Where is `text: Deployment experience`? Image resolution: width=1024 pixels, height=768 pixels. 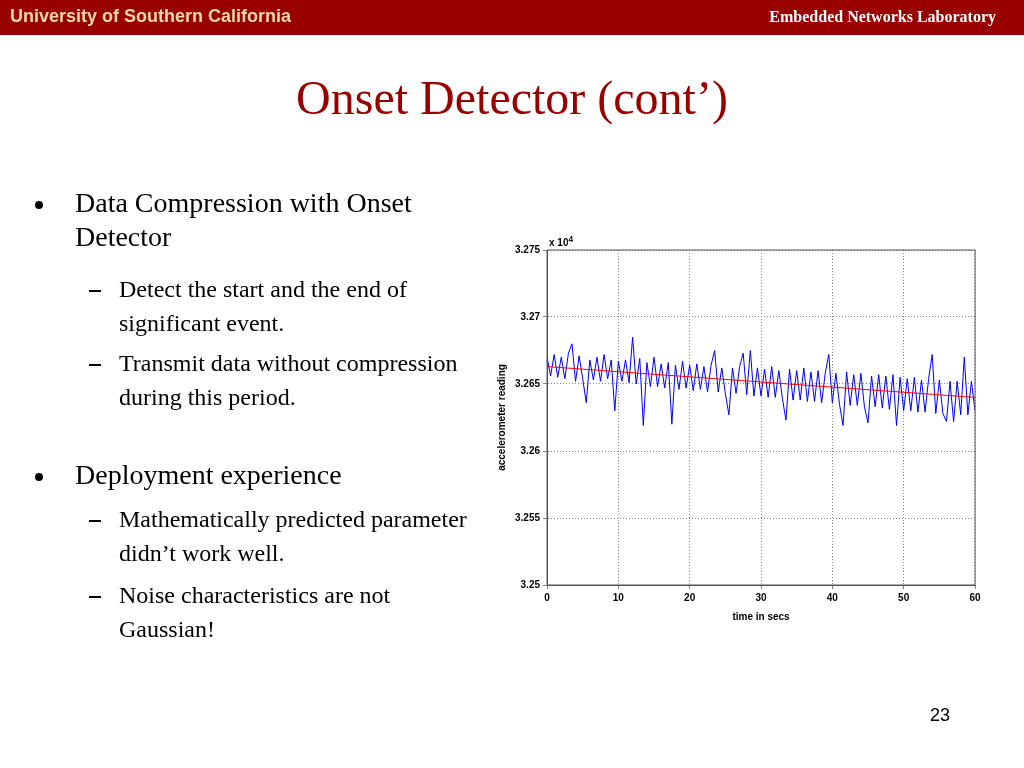
text: Deployment experience is located at coordinates (209, 475).